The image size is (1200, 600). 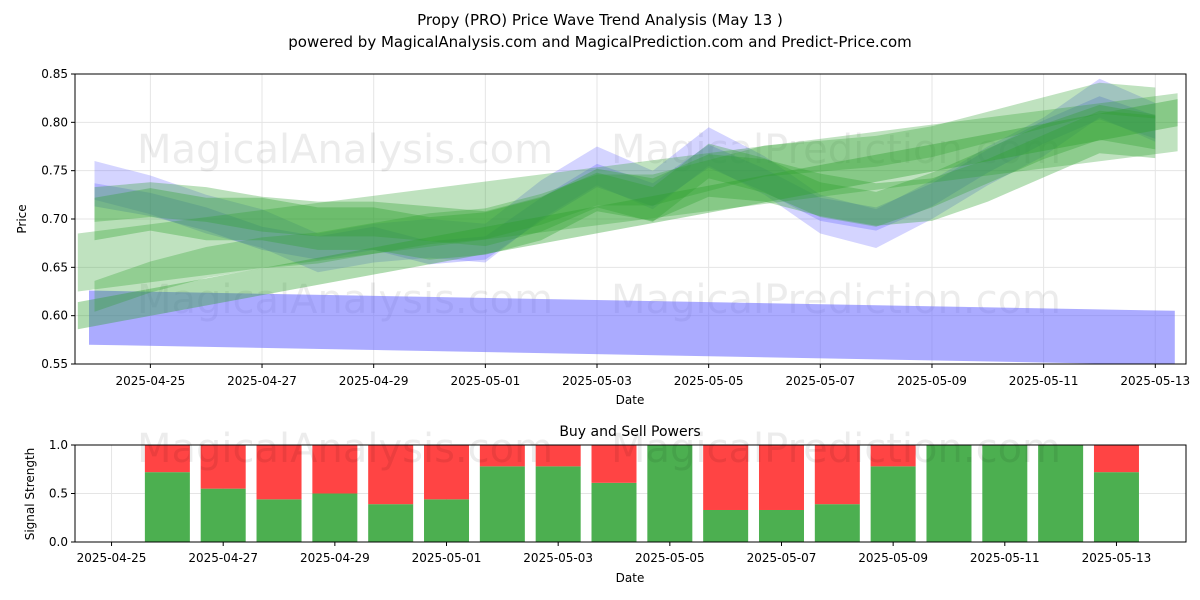 What do you see at coordinates (223, 558) in the screenshot?
I see `power-x-tick-label: 2025-04-27` at bounding box center [223, 558].